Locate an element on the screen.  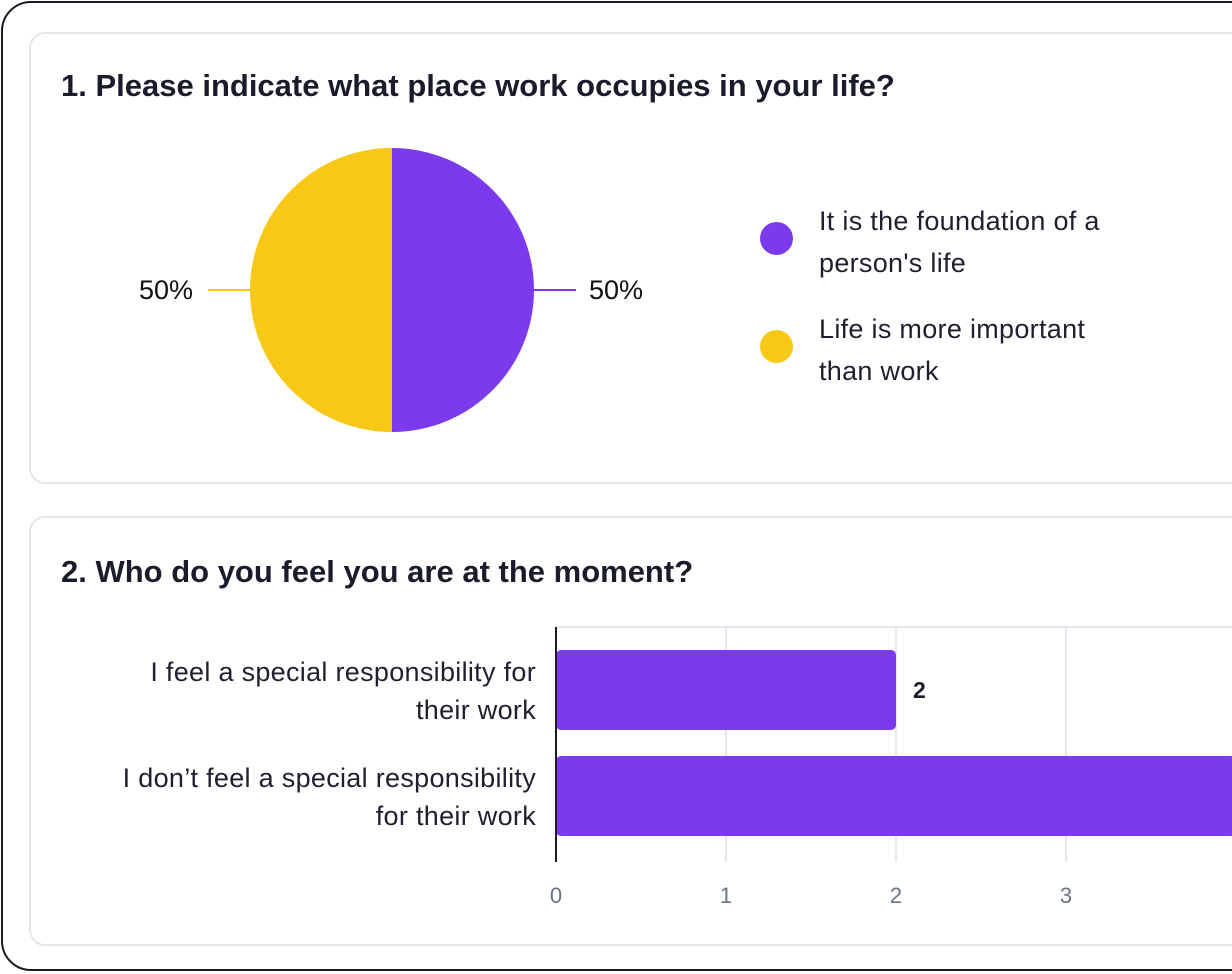
x-tick-label: 0 is located at coordinates (556, 895).